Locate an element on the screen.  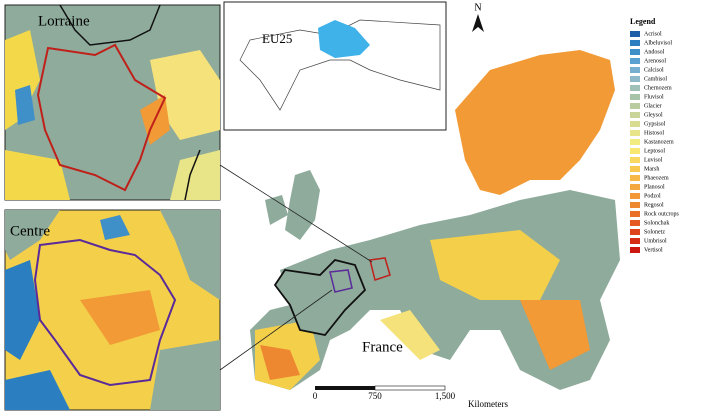
legend-label: Arenosol is located at coordinates (655, 61).